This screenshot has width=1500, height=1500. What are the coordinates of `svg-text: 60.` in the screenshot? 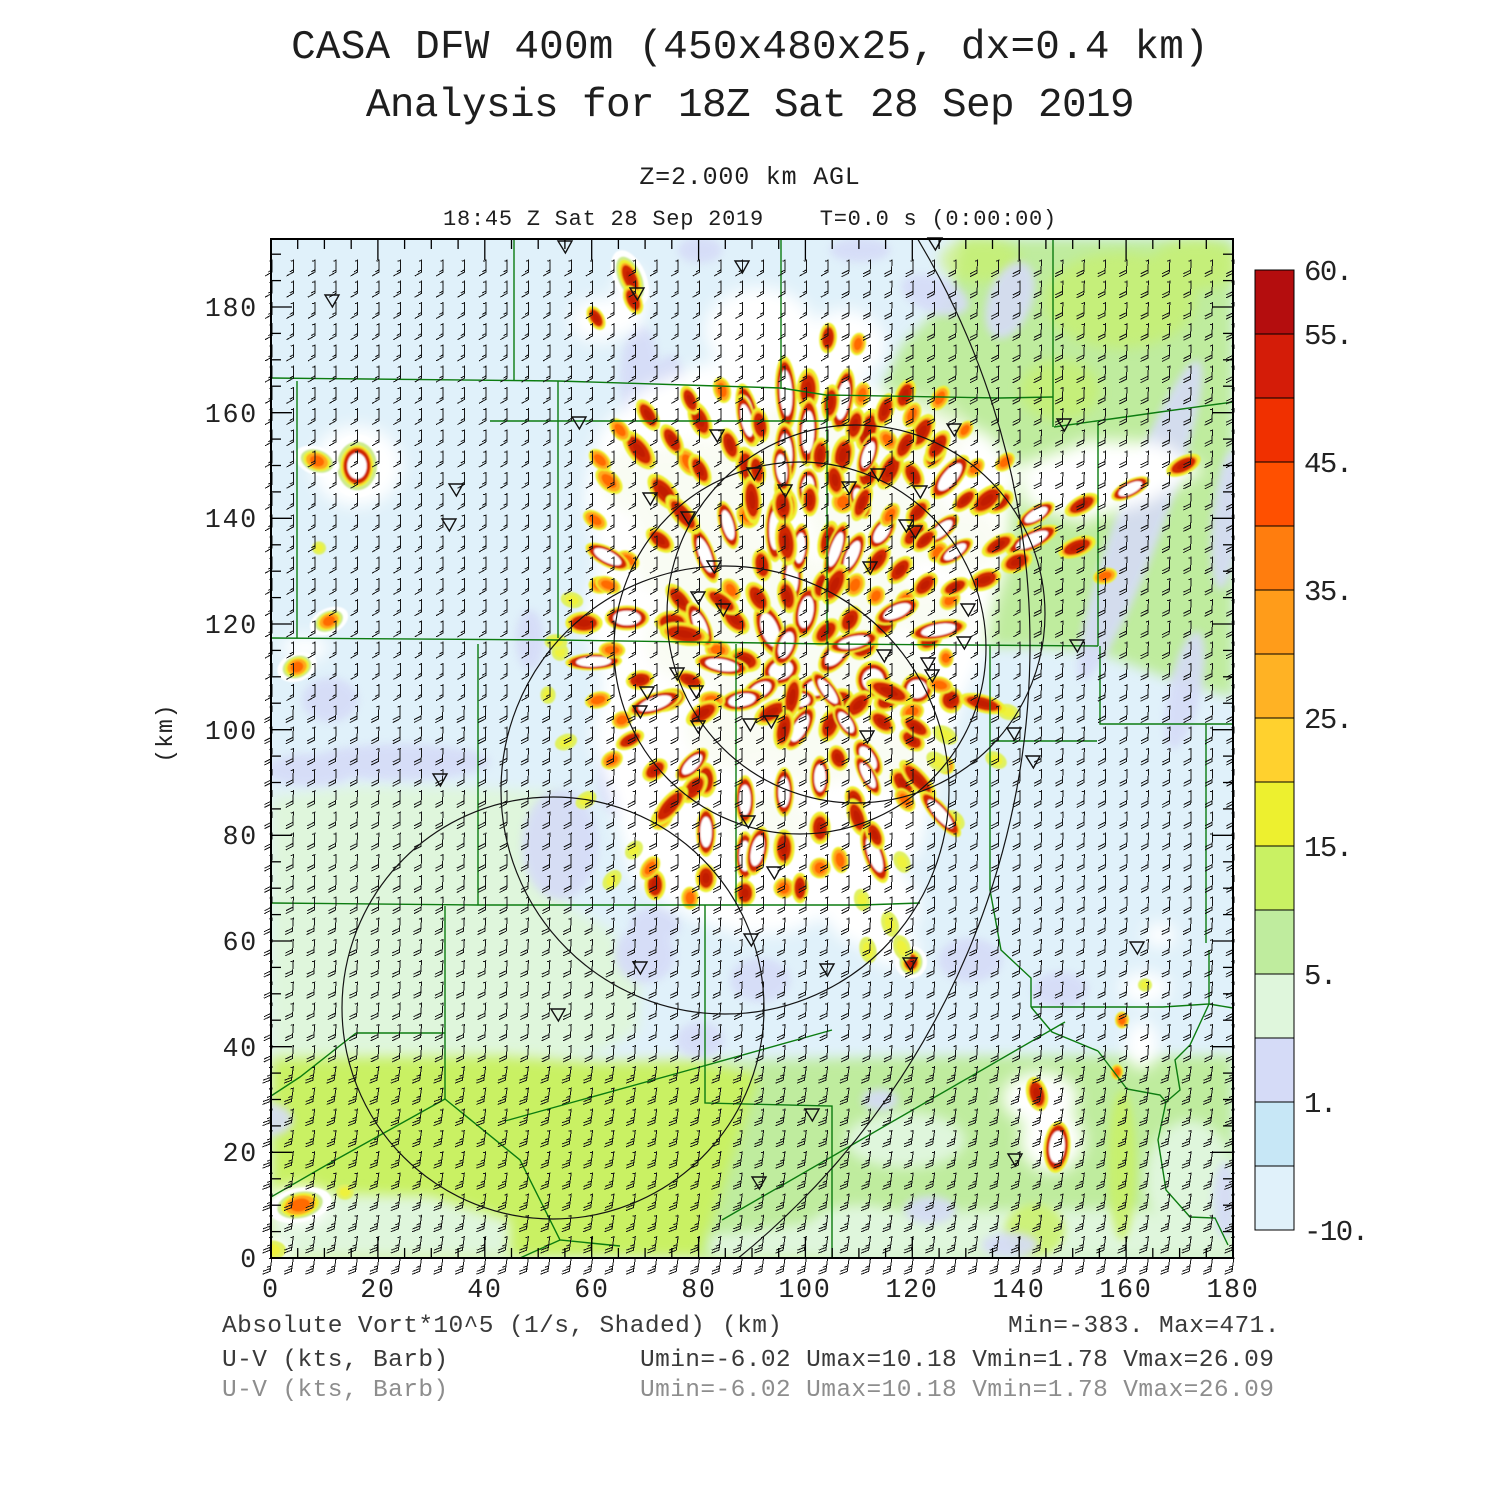 It's located at (1328, 272).